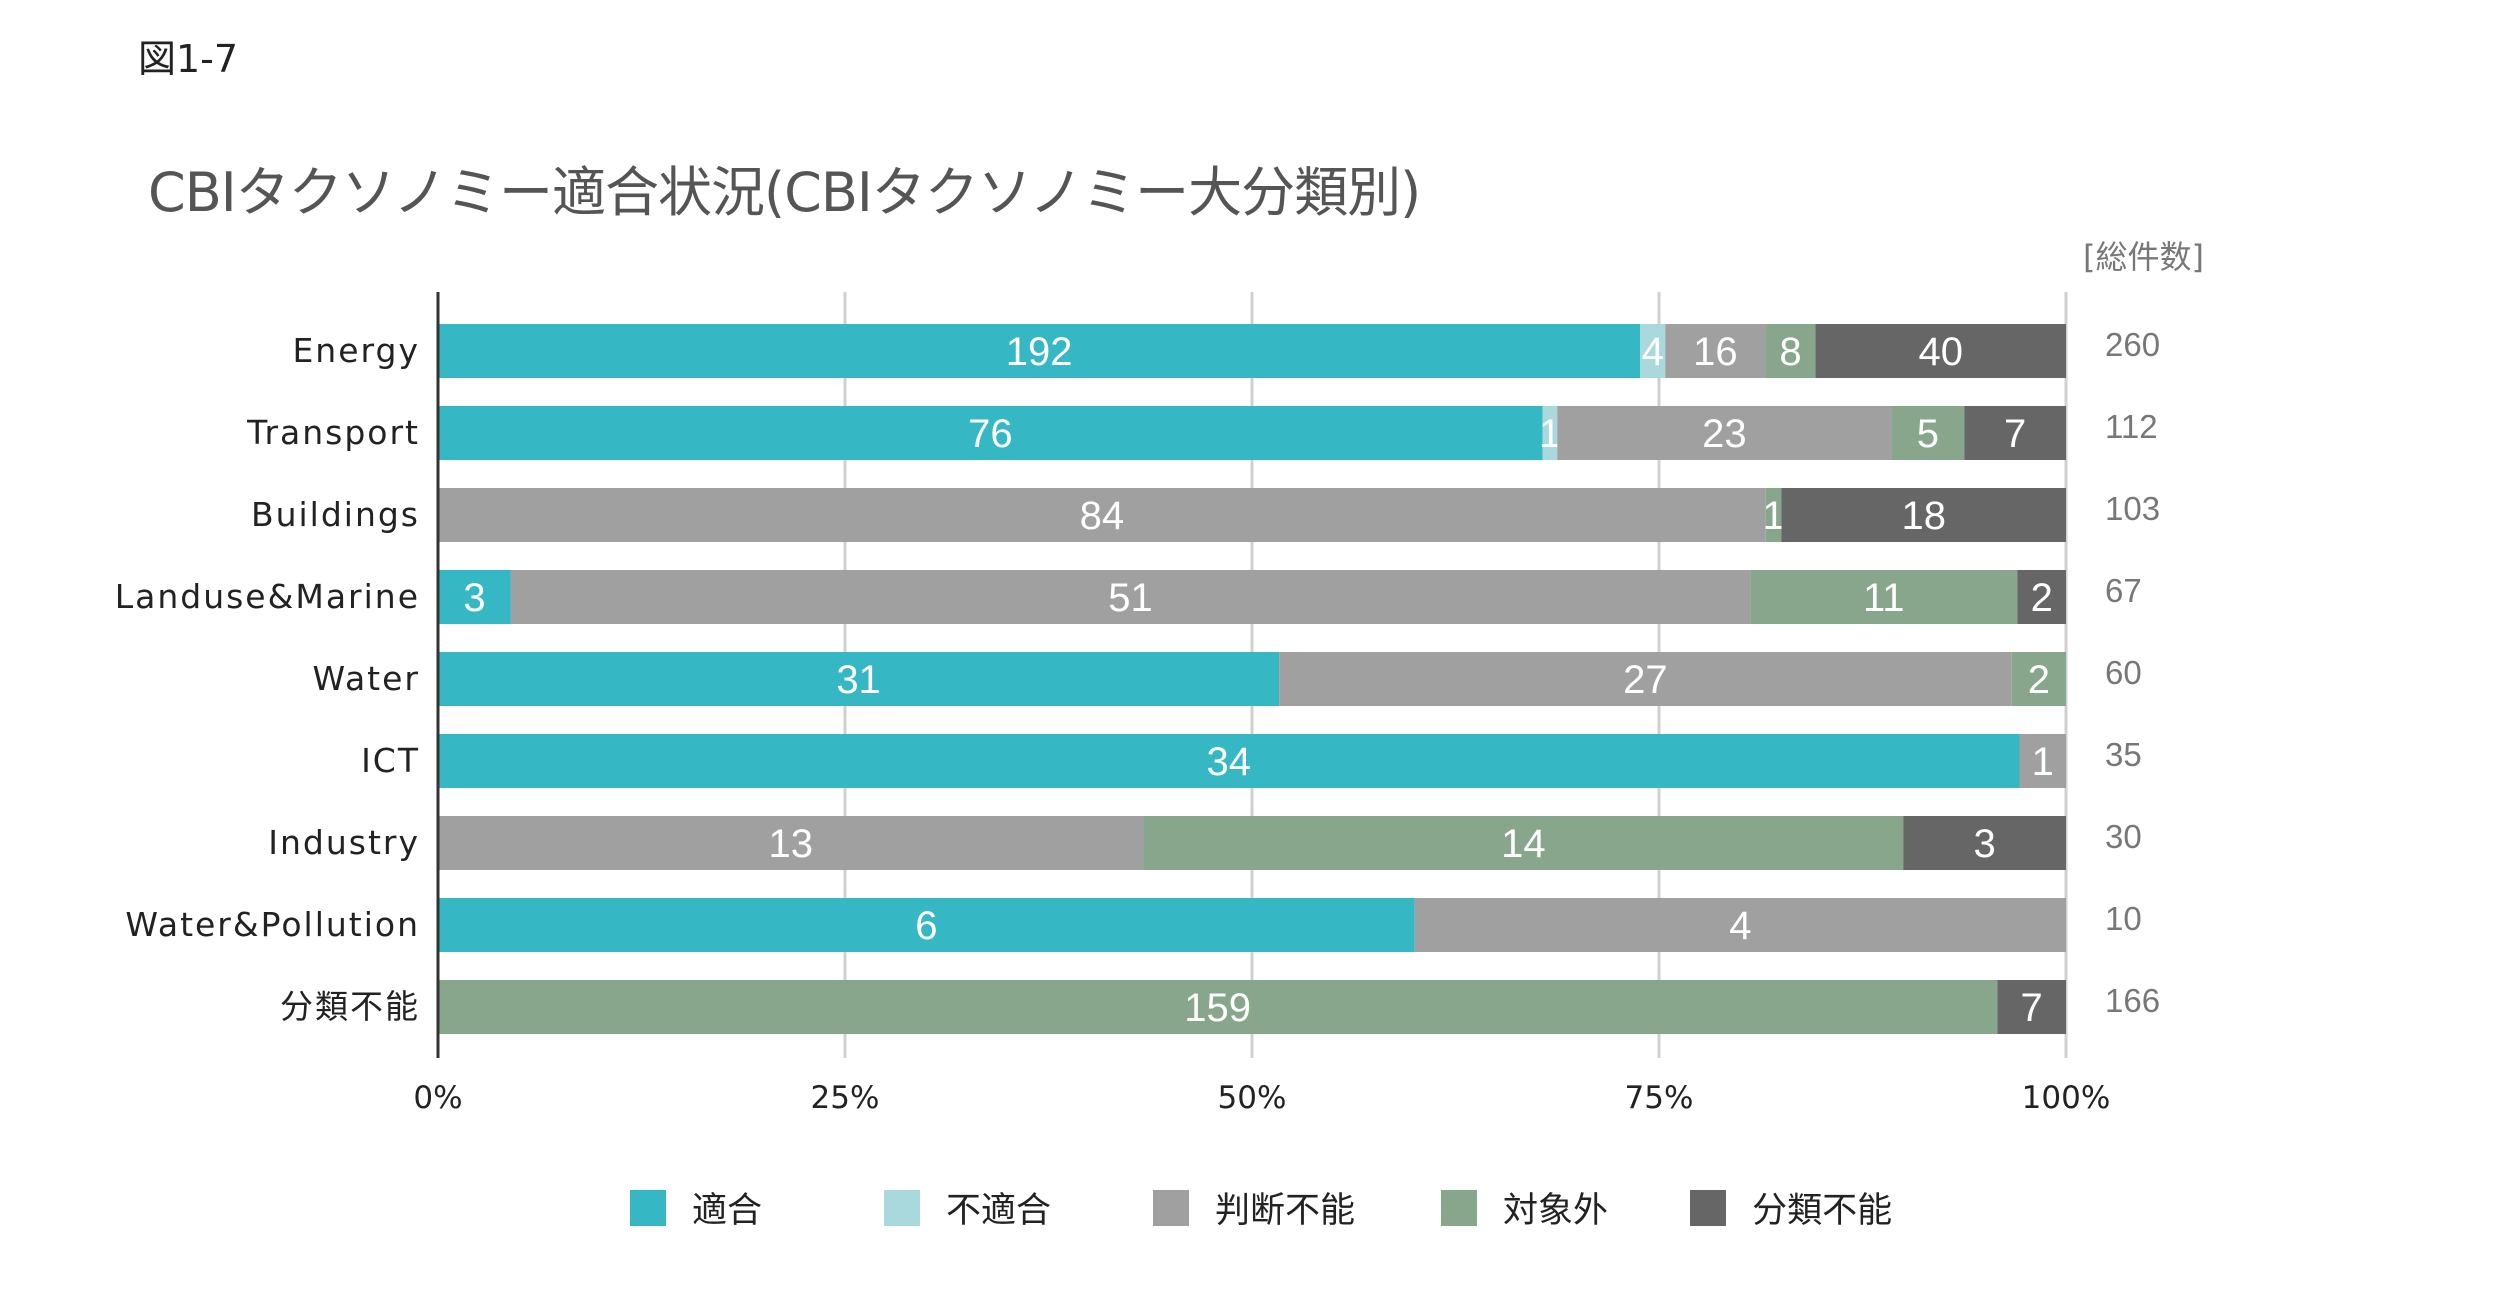 The height and width of the screenshot is (1301, 2500). I want to click on data-label: 34, so click(1228, 762).